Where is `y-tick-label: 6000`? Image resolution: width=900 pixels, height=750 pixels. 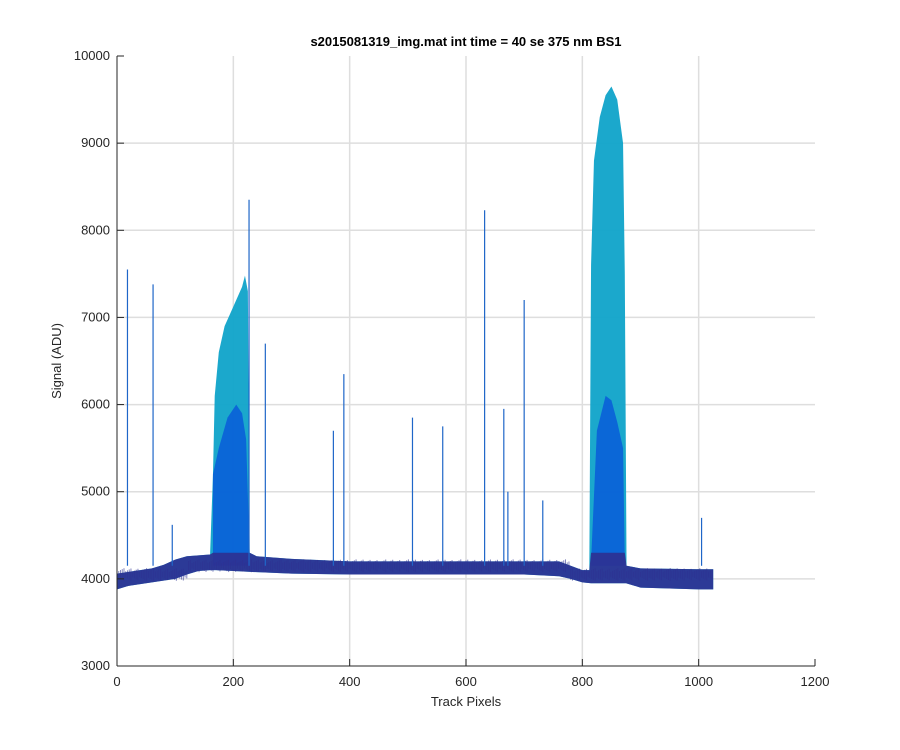
y-tick-label: 6000 is located at coordinates (95, 404).